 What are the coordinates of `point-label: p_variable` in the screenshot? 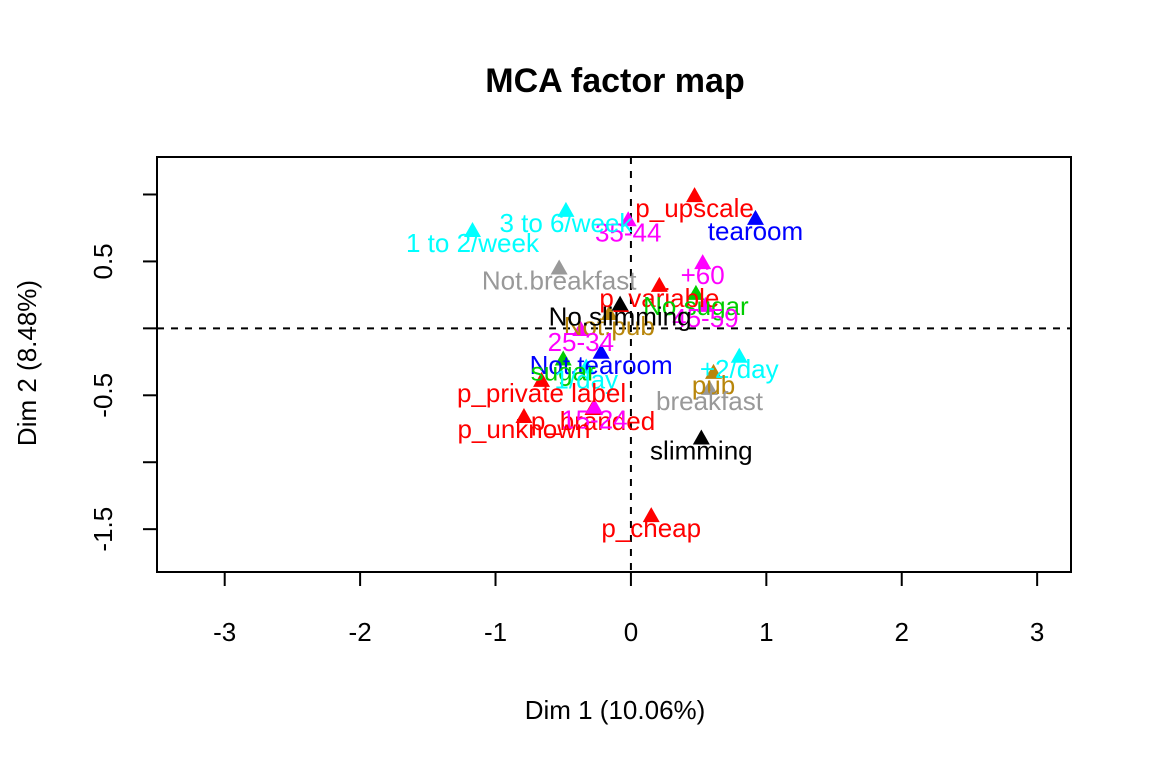 It's located at (659, 298).